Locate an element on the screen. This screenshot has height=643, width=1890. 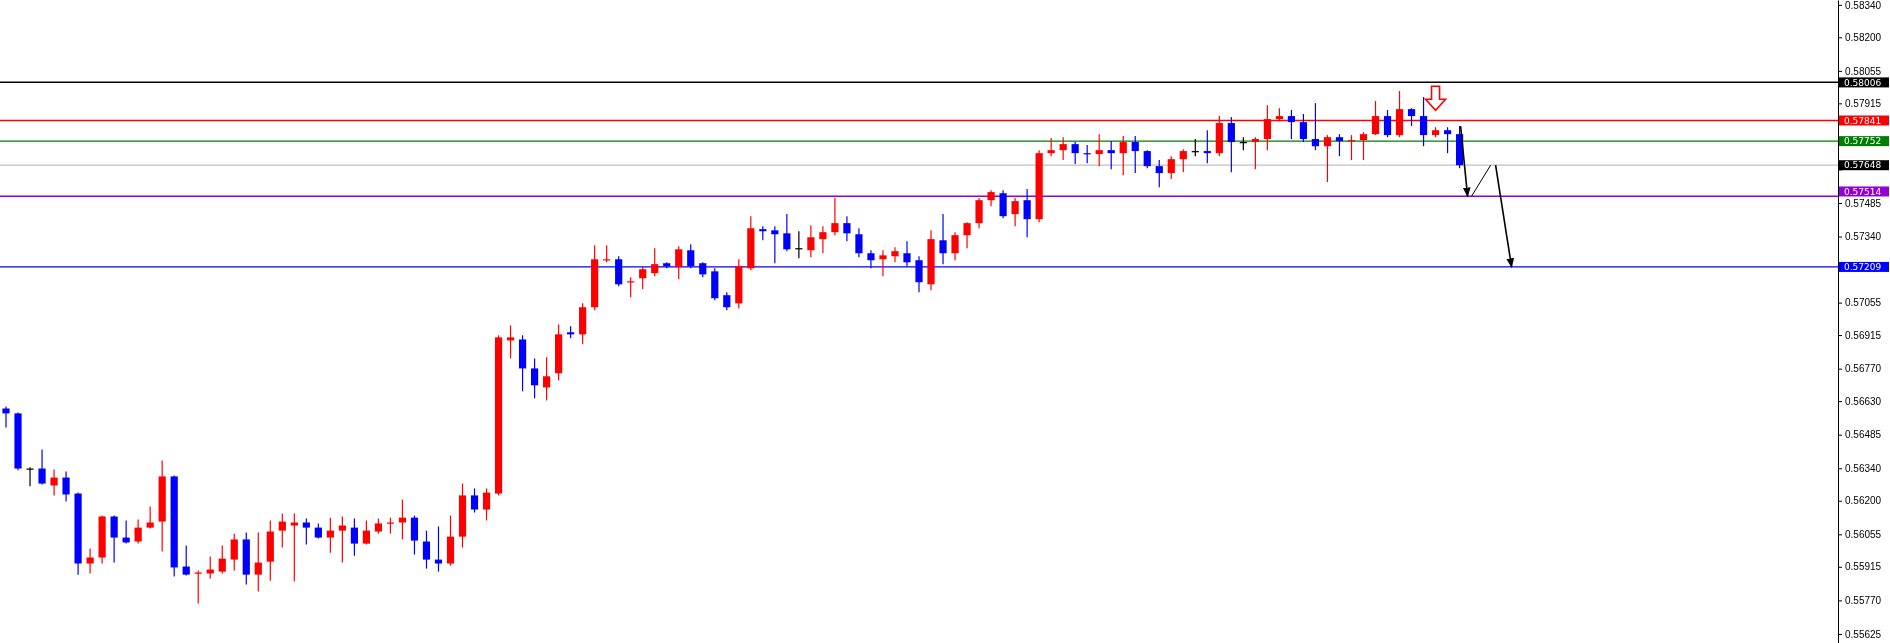
ref-line-label: 0.57209 is located at coordinates (1863, 267).